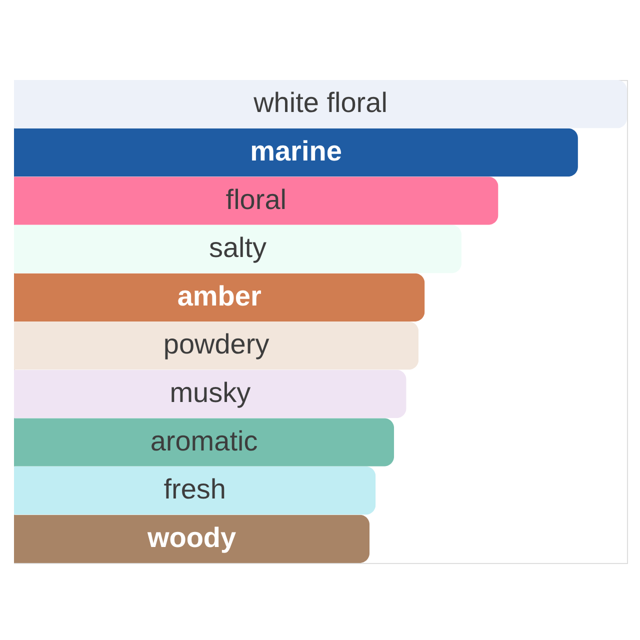 The width and height of the screenshot is (640, 640). I want to click on y-tick-label: aromatic, so click(204, 440).